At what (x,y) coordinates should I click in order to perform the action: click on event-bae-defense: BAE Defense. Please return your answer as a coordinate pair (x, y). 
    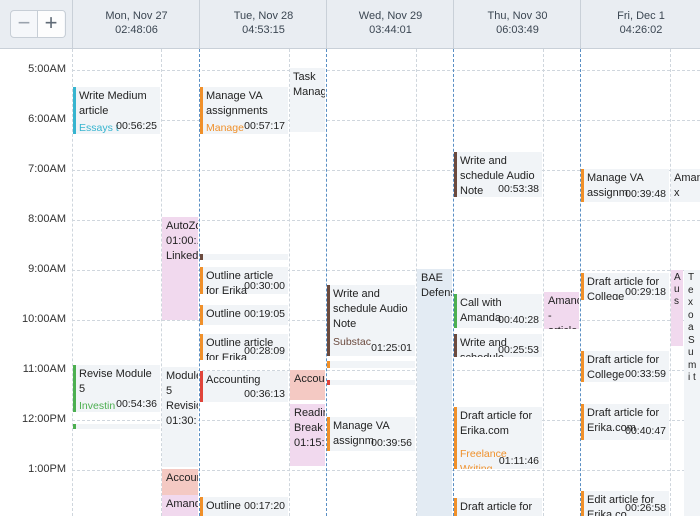
    Looking at the image, I should click on (434, 392).